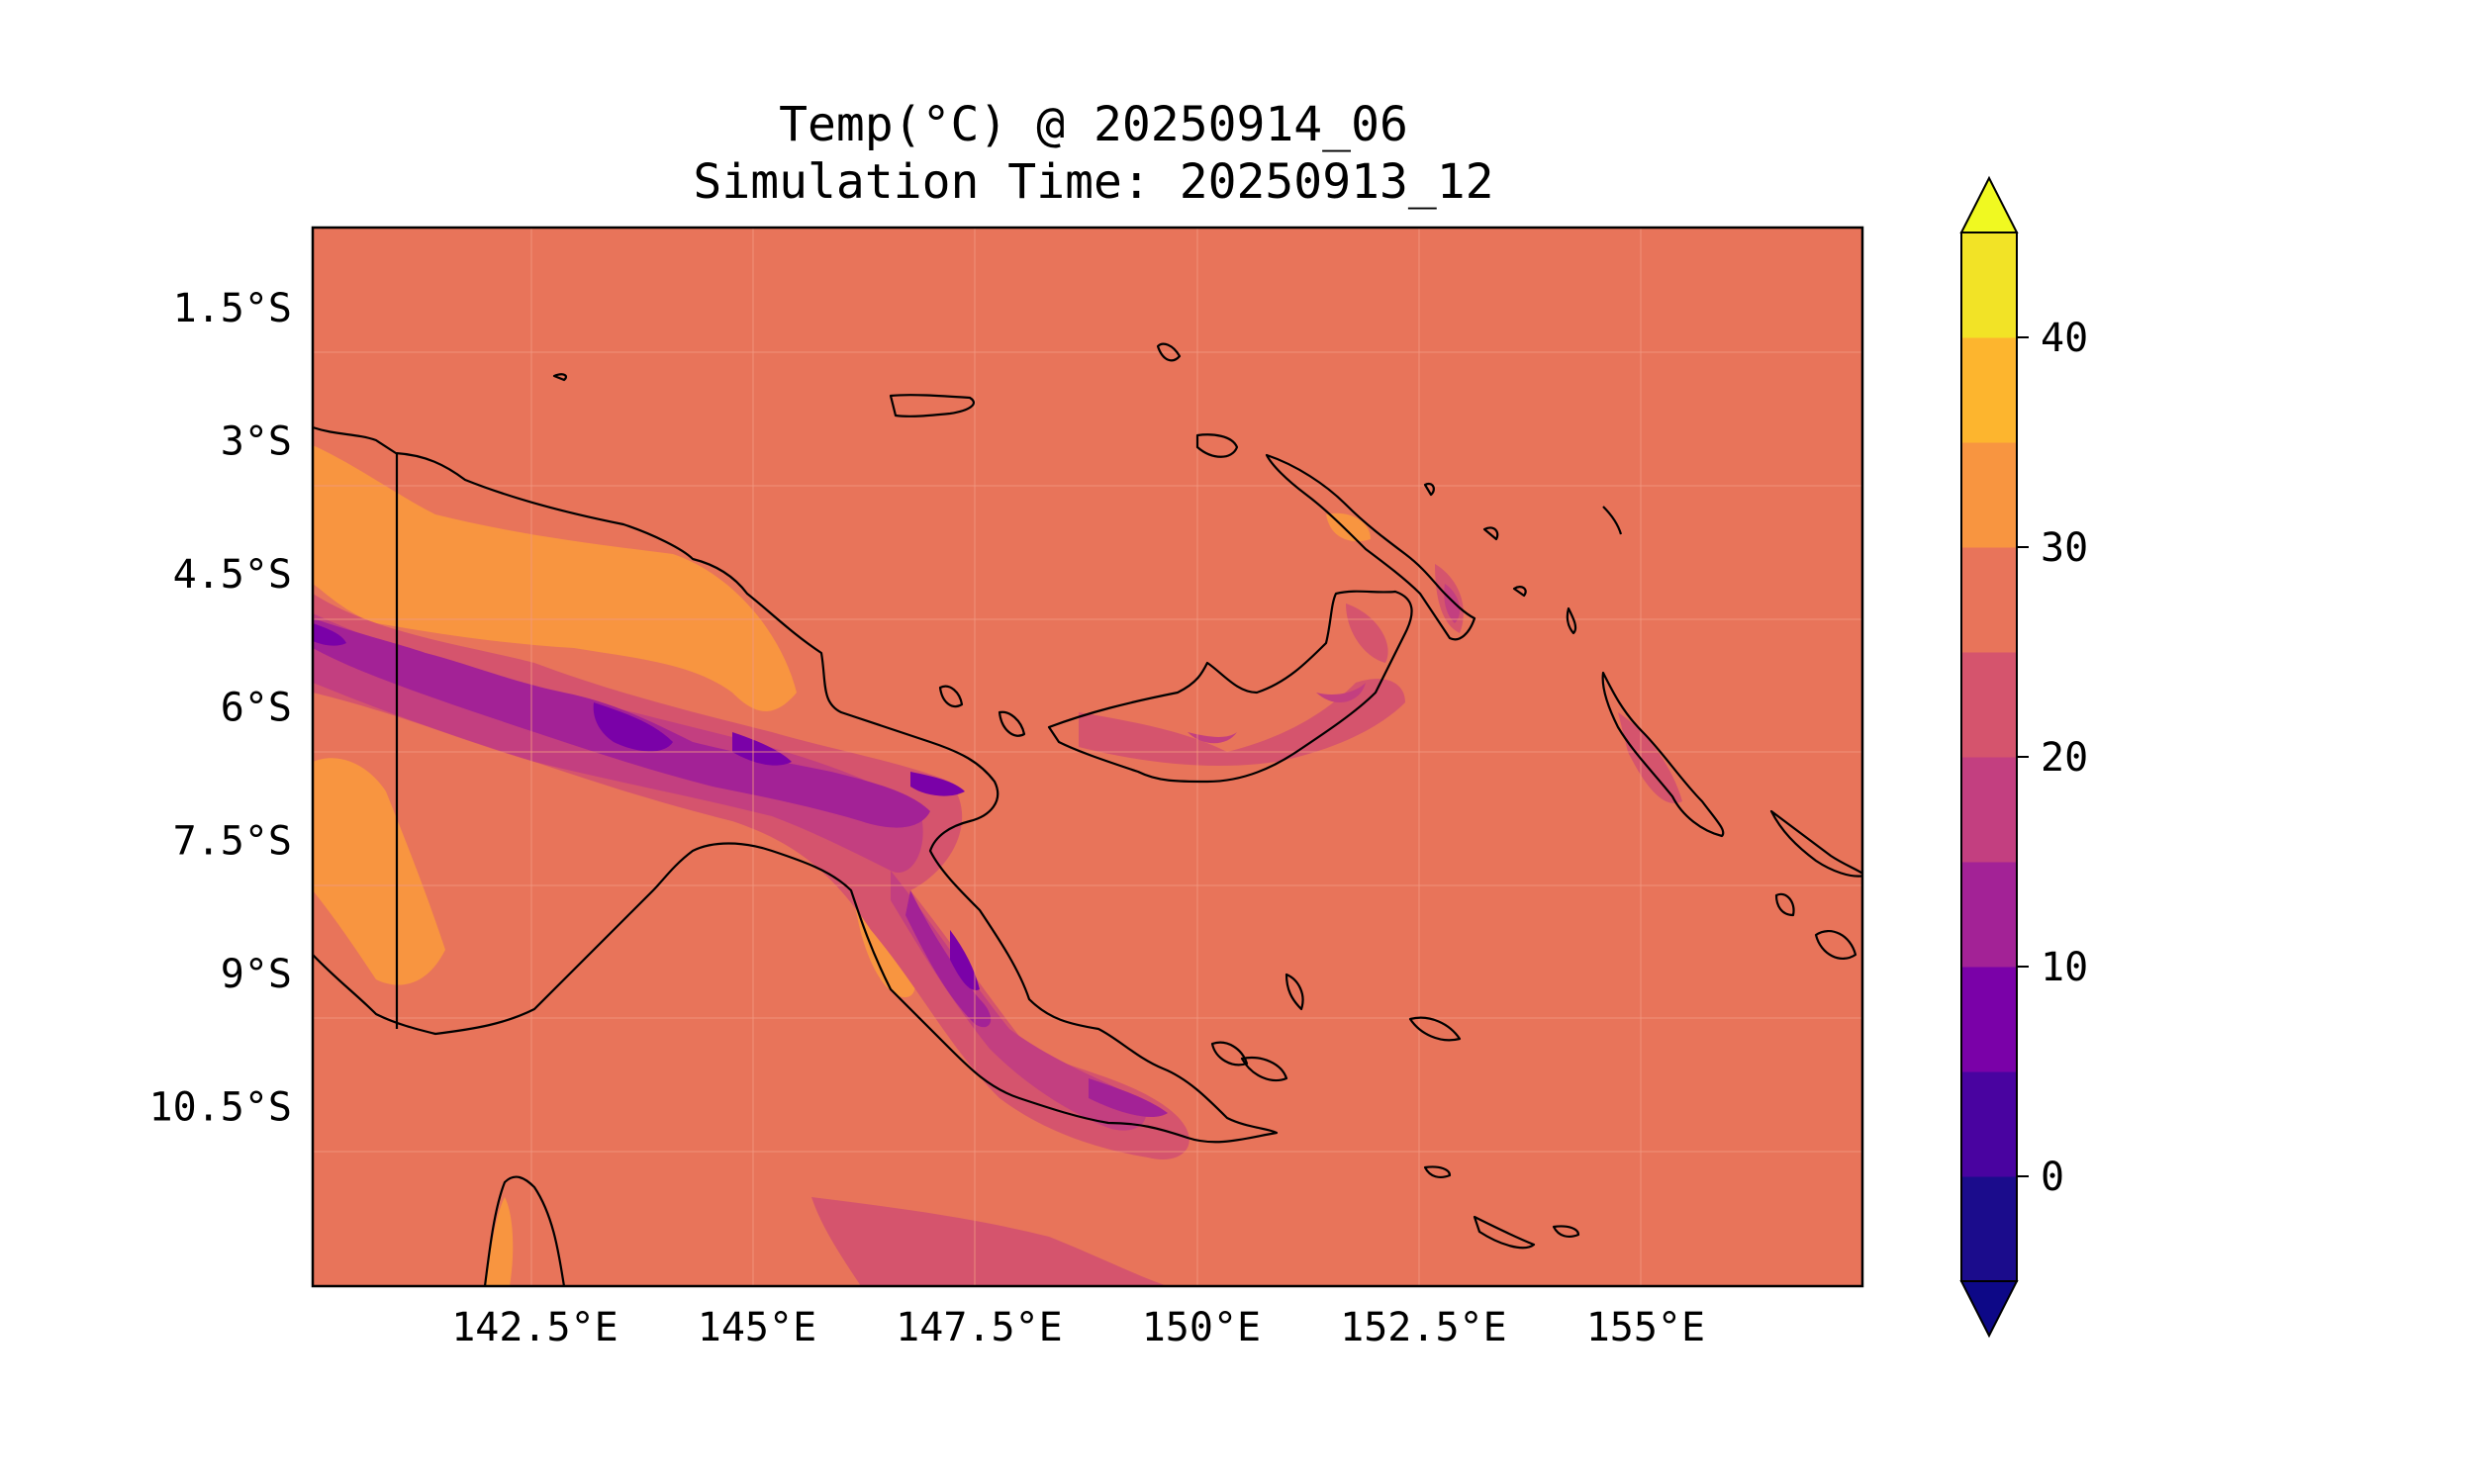  I want to click on colorbar, so click(1989, 757).